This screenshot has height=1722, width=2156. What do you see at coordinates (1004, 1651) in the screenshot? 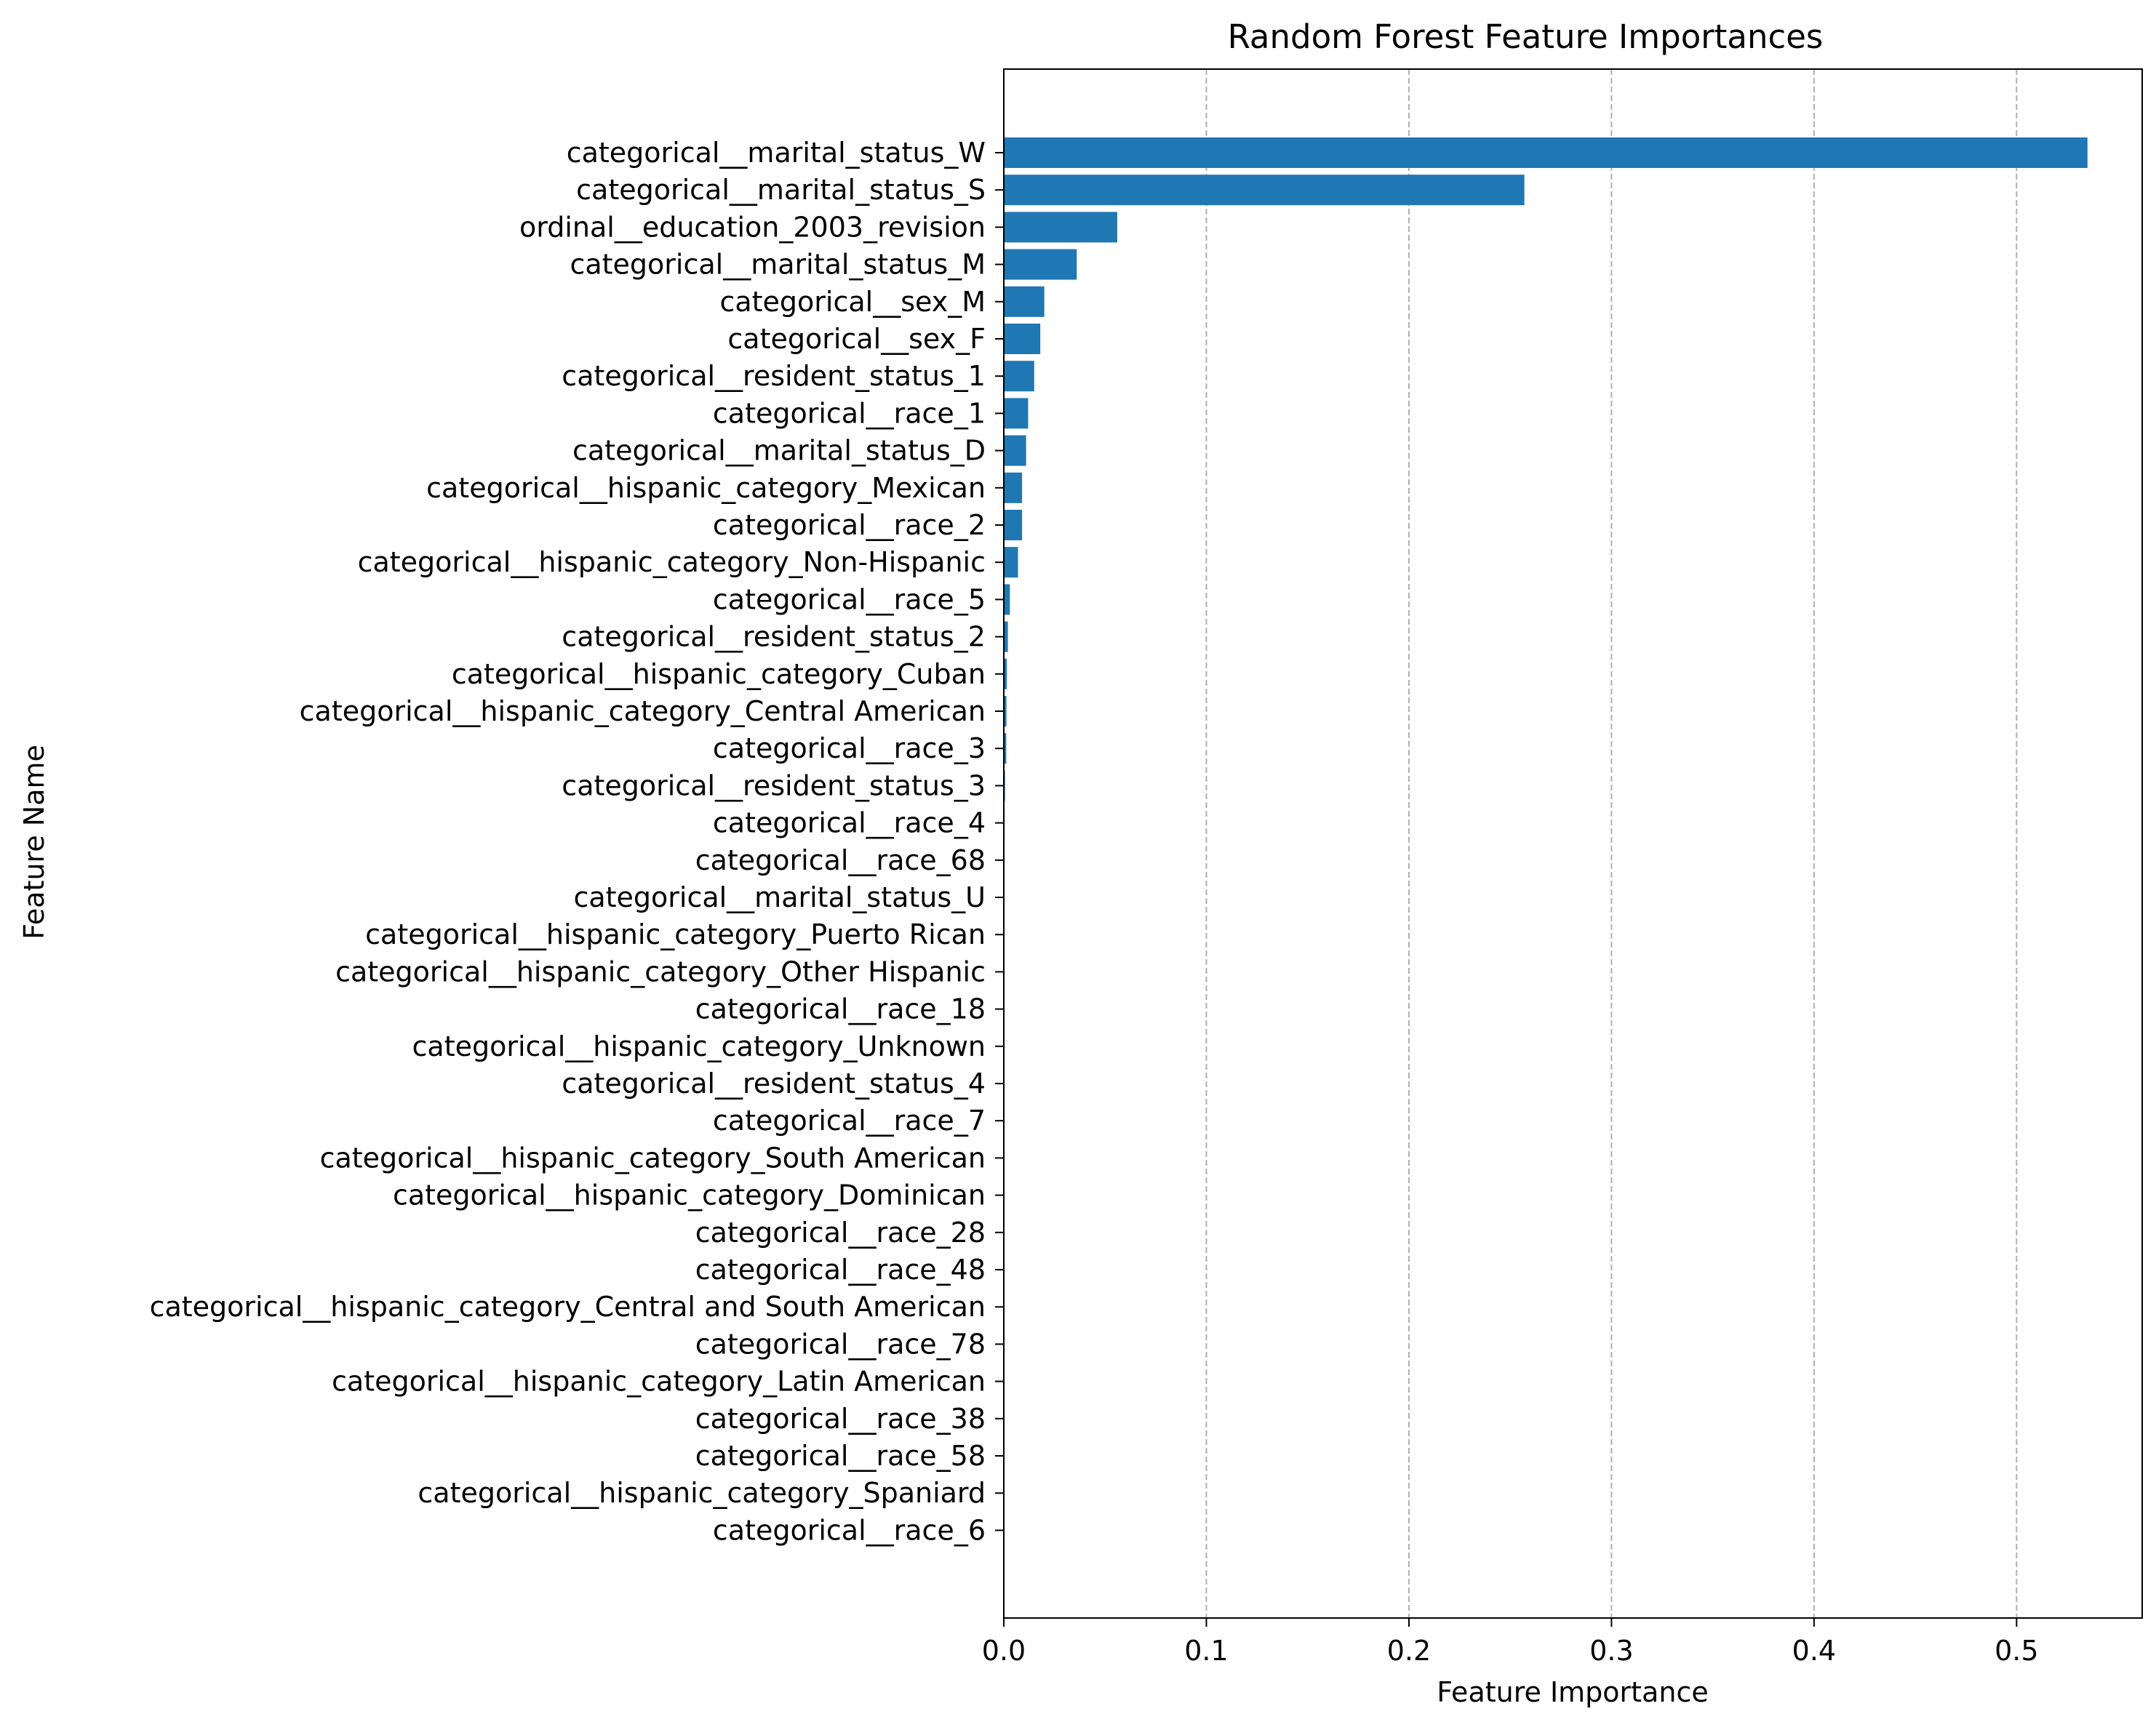
I see `x-tick-label: 0.0` at bounding box center [1004, 1651].